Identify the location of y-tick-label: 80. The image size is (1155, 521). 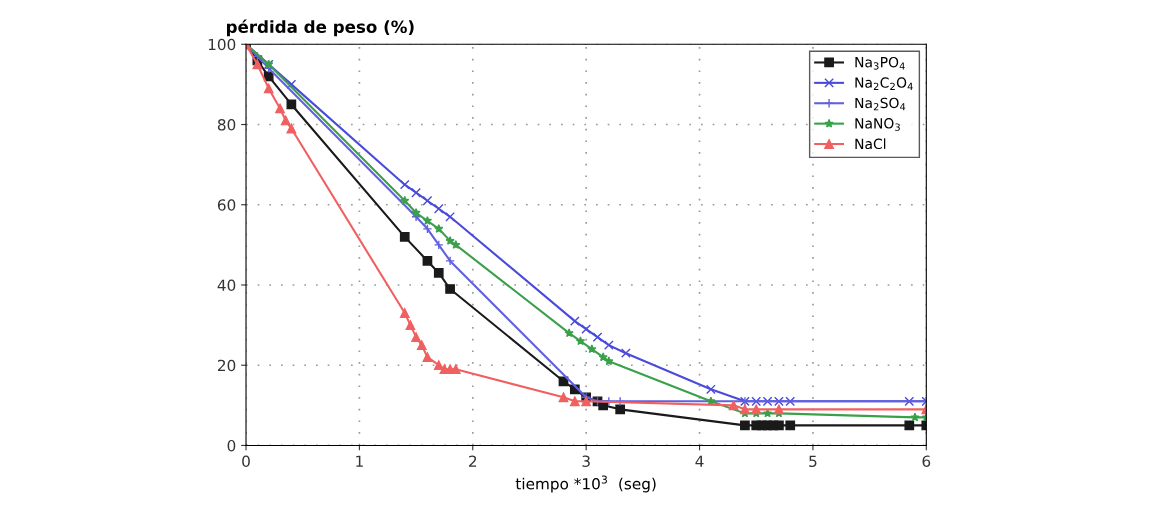
(226, 124).